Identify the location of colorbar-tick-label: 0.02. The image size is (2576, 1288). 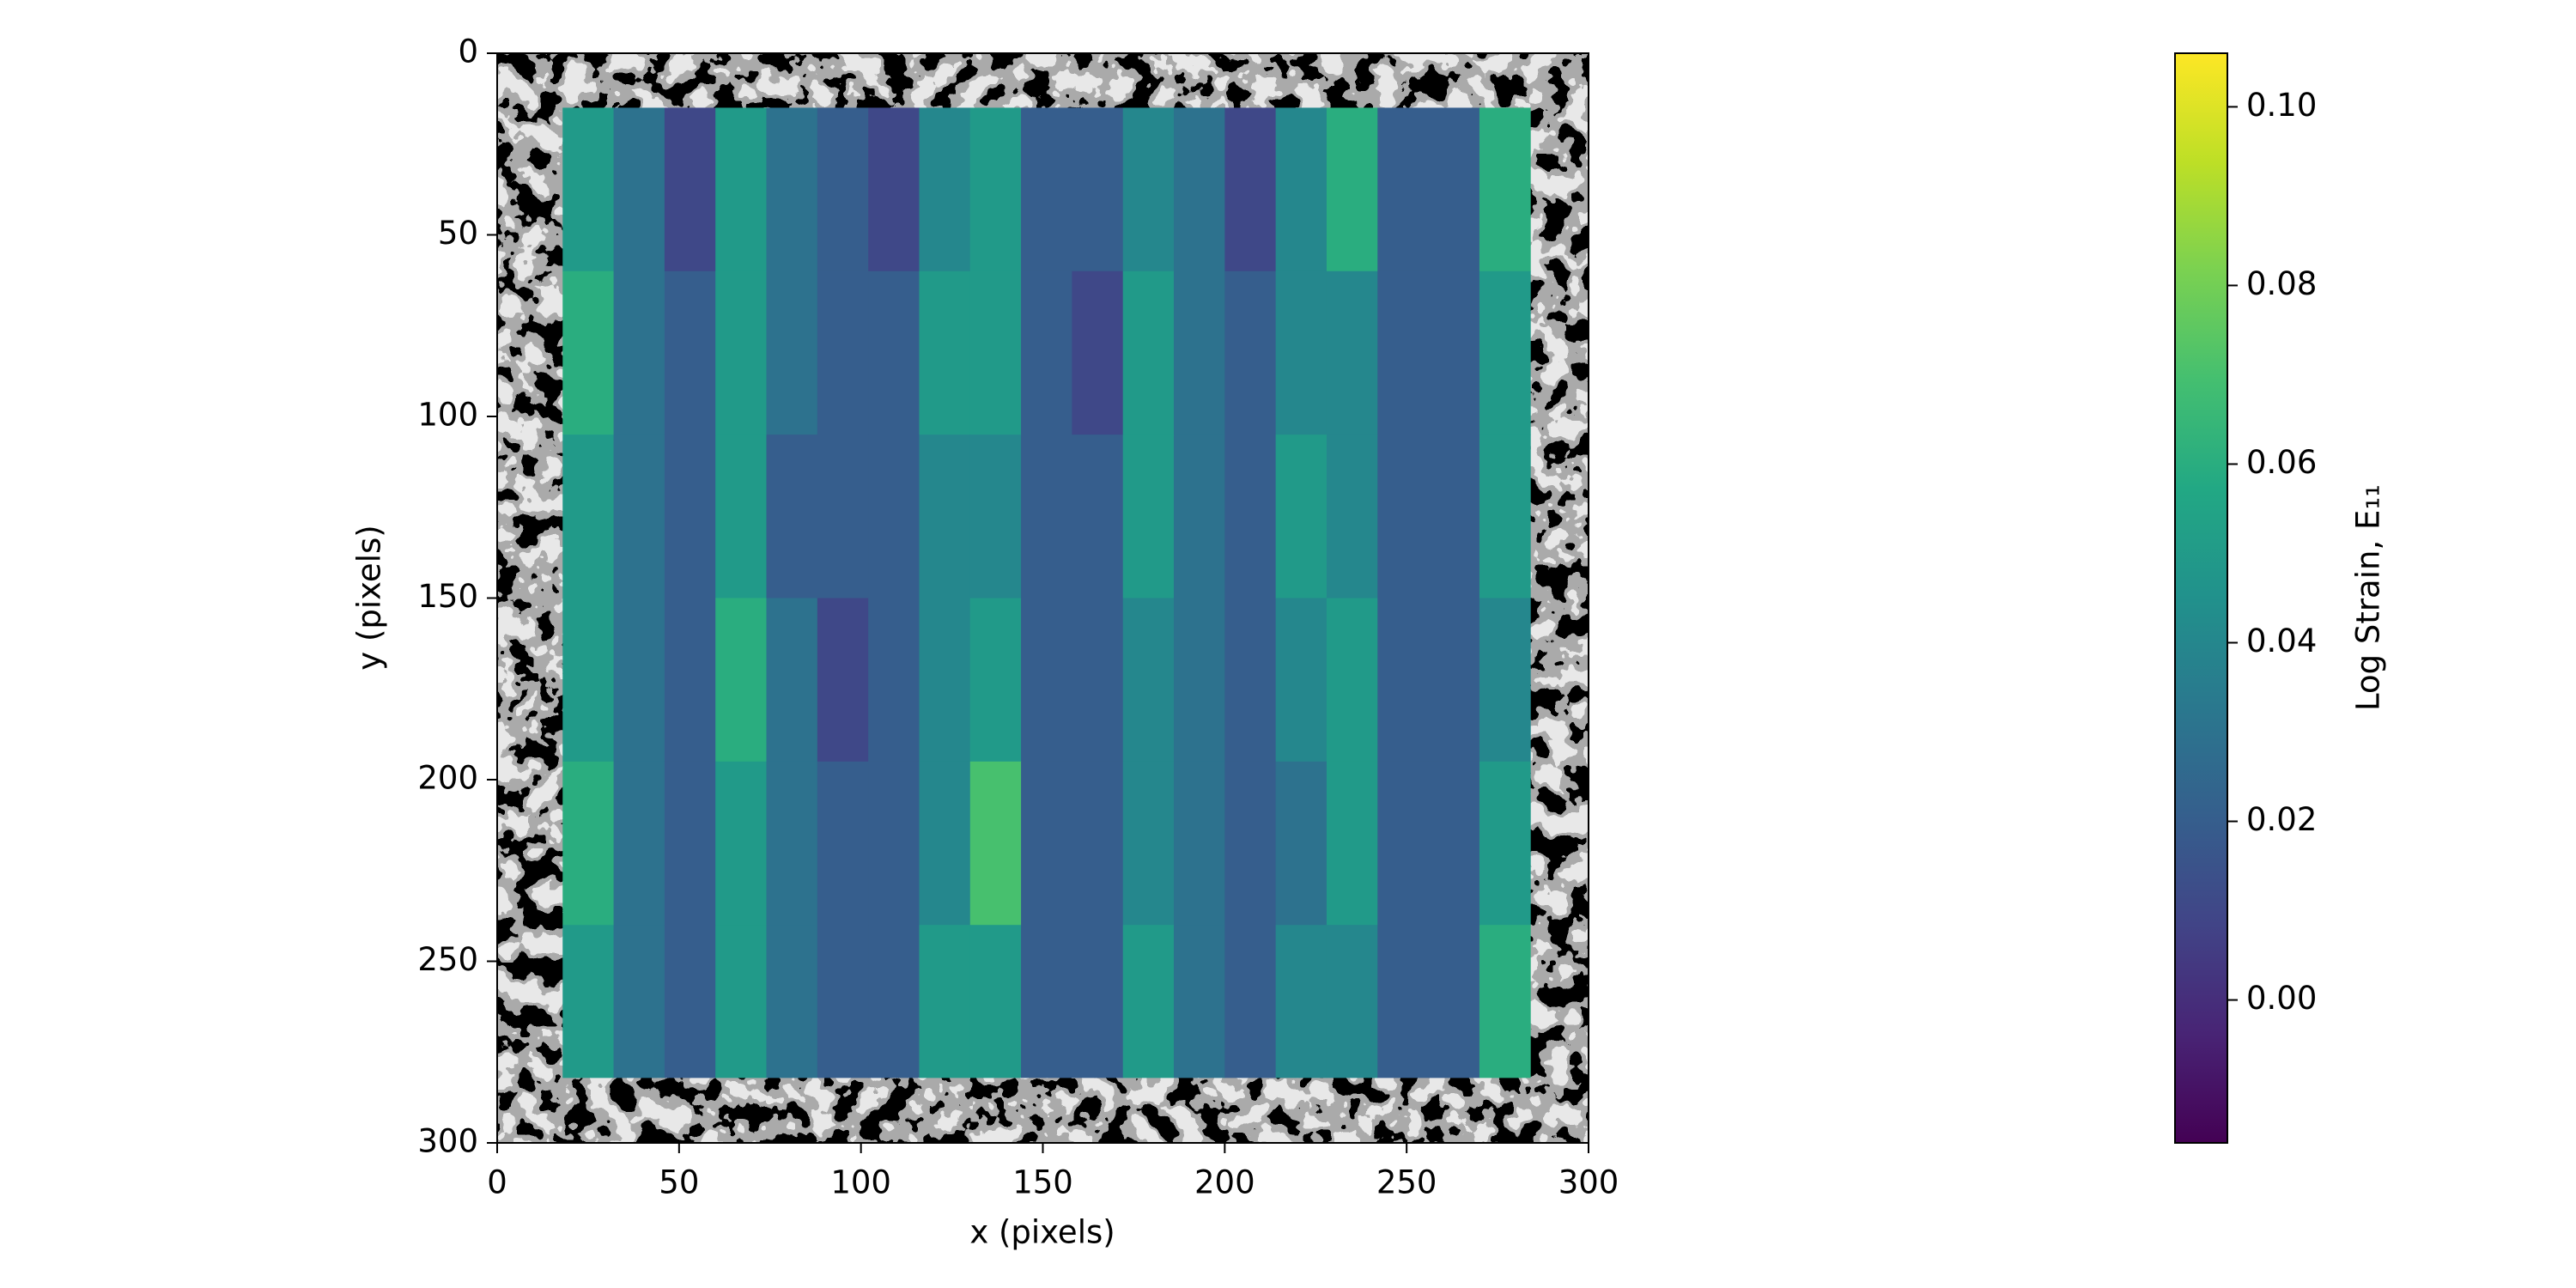
(2281, 819).